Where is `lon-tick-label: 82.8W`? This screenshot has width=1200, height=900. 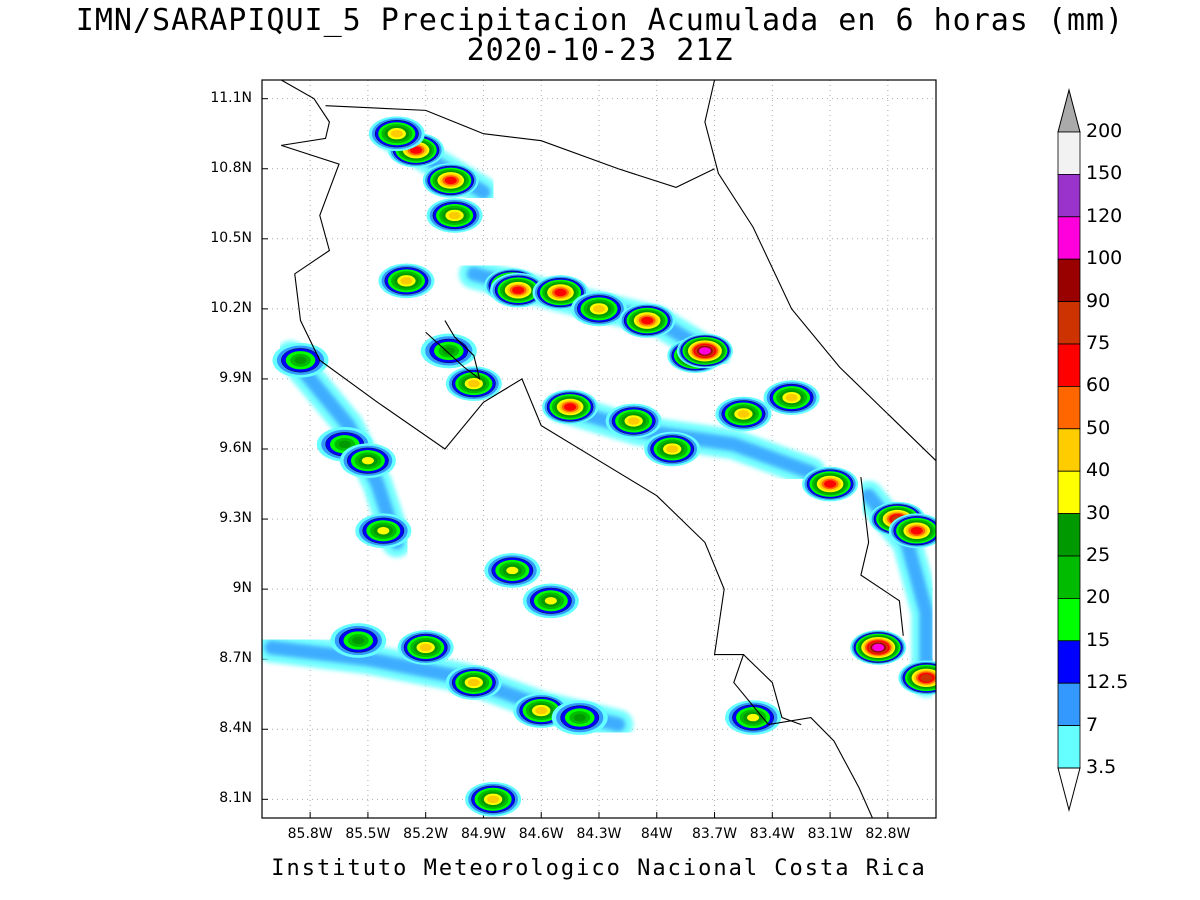
lon-tick-label: 82.8W is located at coordinates (888, 834).